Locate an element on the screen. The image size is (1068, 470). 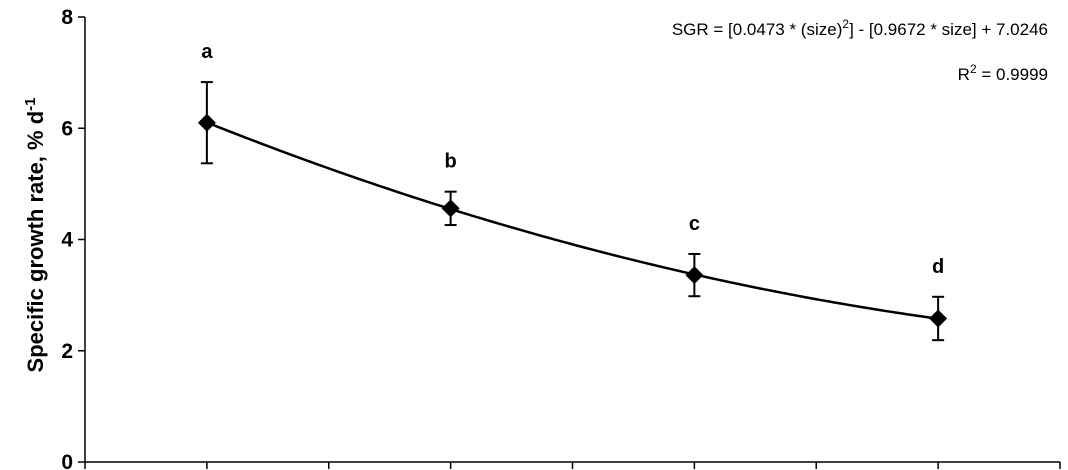
equation-prefix: SGR = [0.0473 * (size) is located at coordinates (757, 29).